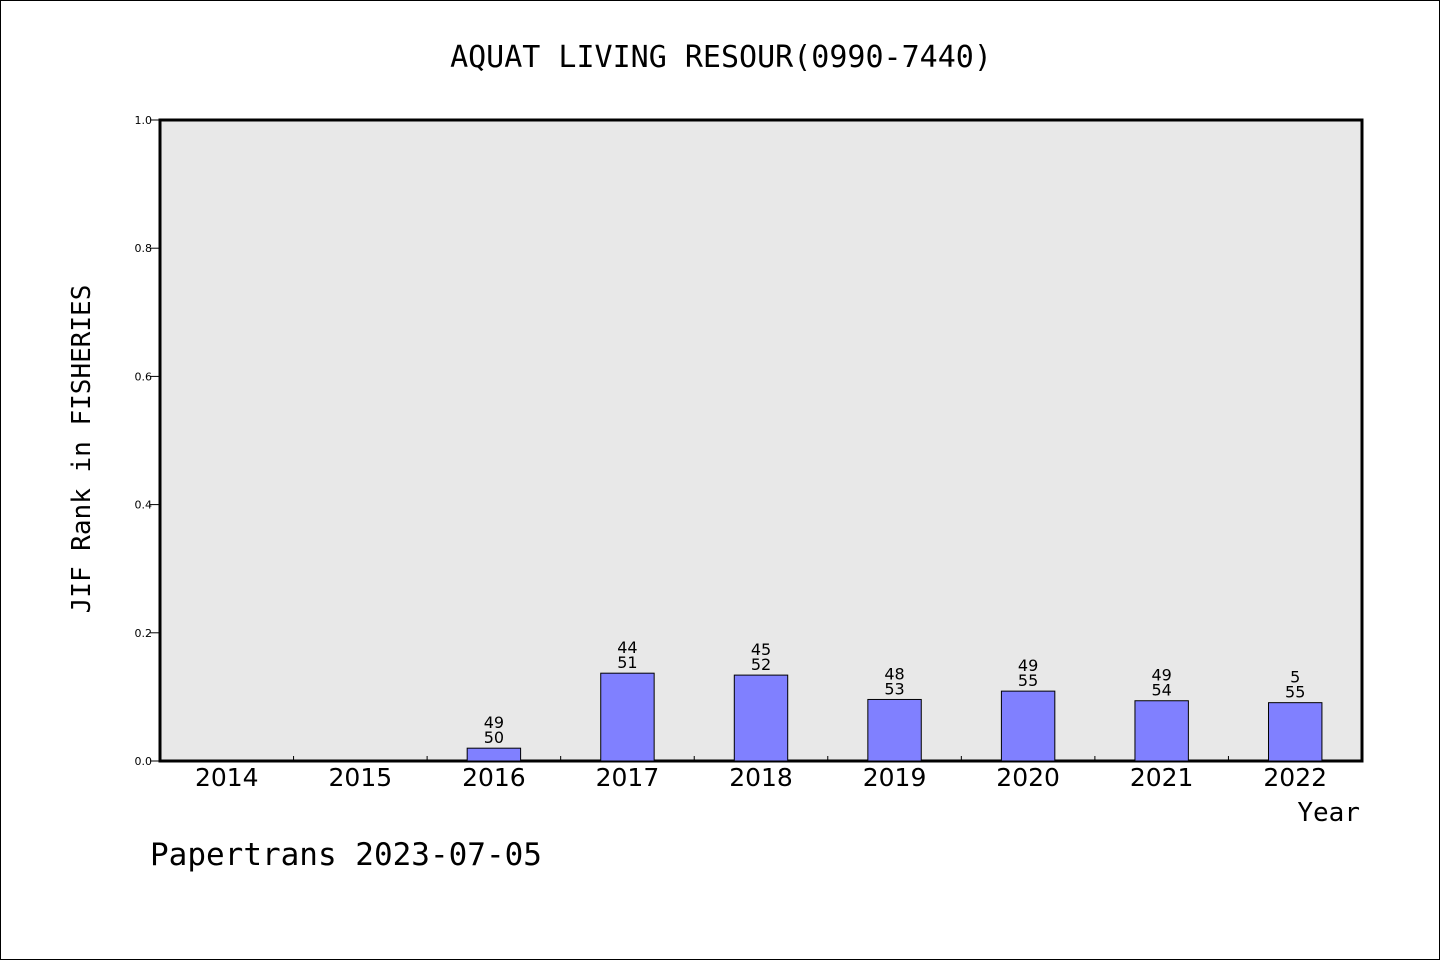 The height and width of the screenshot is (960, 1440). I want to click on bar-label-rank: 48, so click(894, 673).